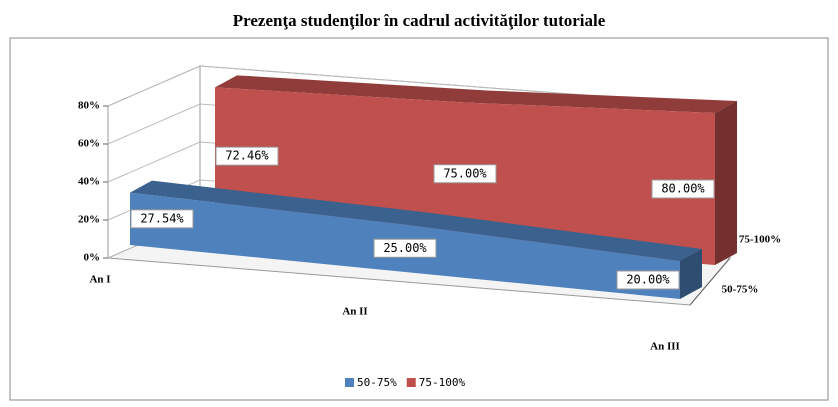 This screenshot has width=838, height=407. I want to click on grid-line, so click(419, 86).